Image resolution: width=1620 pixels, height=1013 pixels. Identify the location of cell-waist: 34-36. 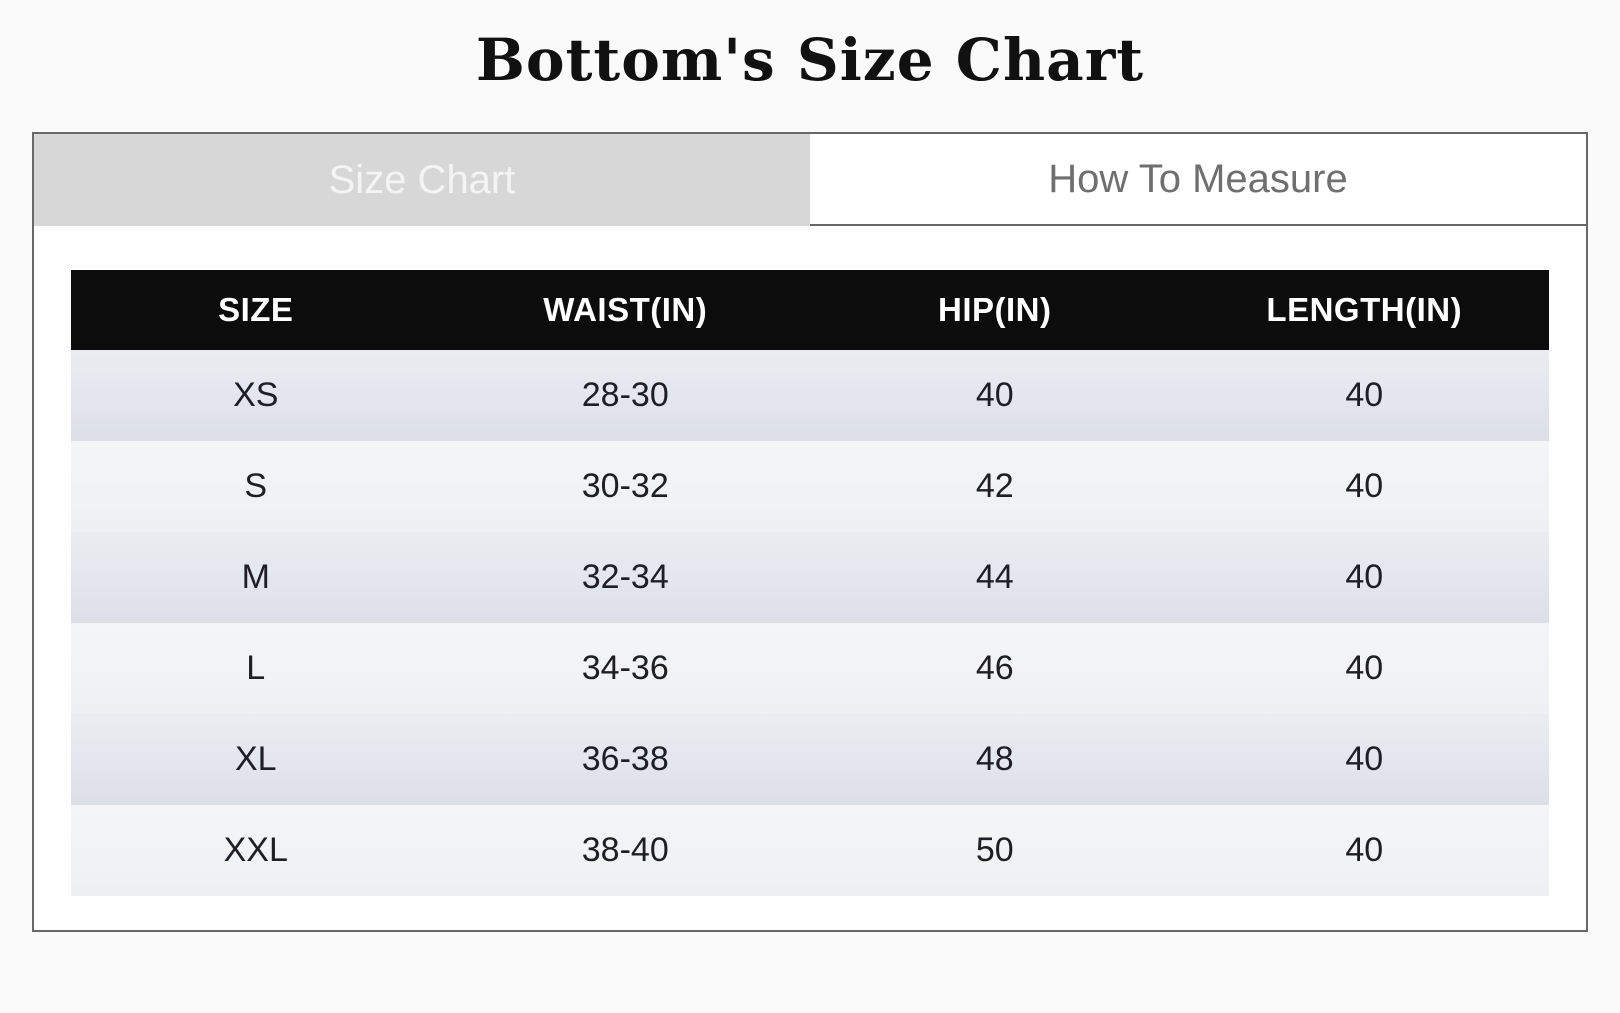
(625, 668).